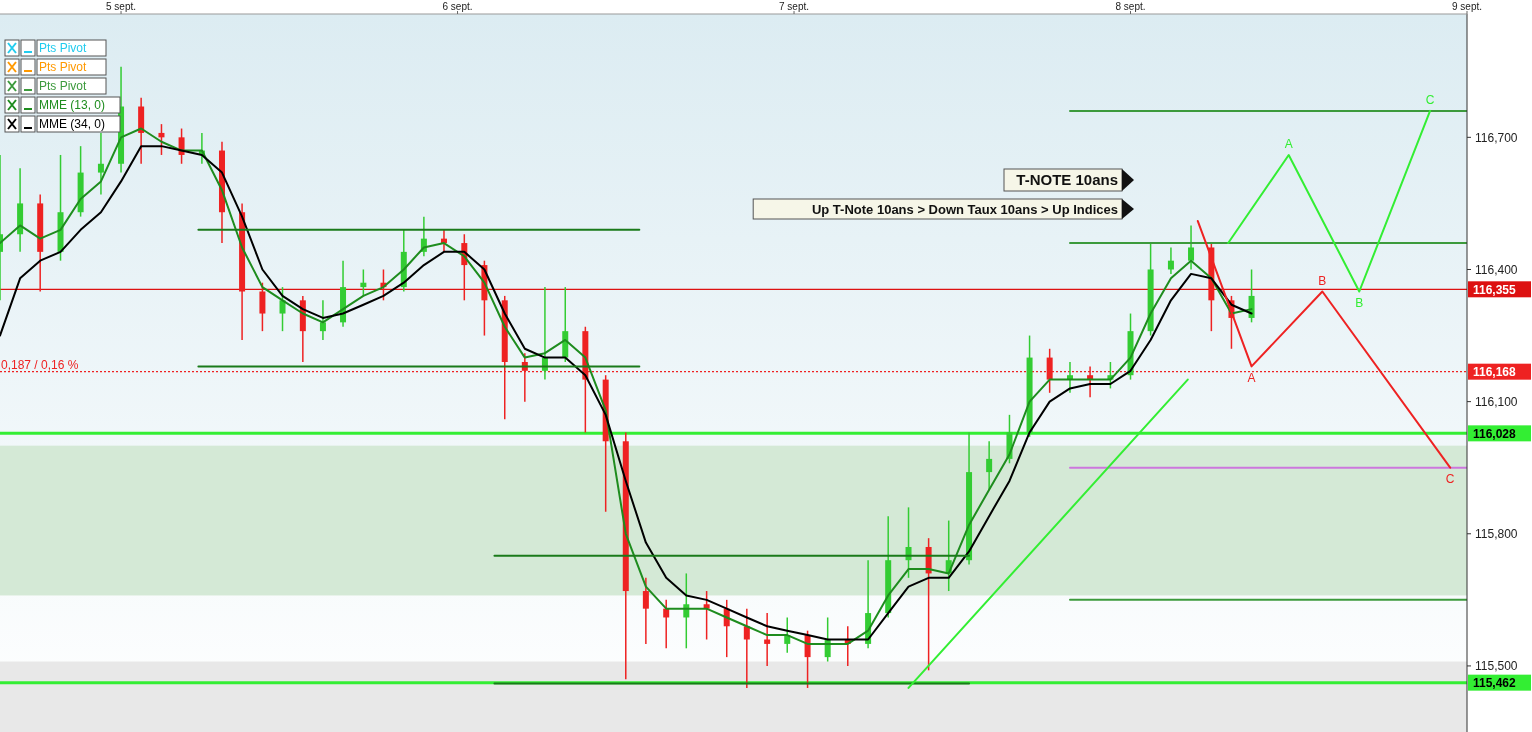 This screenshot has width=1532, height=732. What do you see at coordinates (1067, 180) in the screenshot?
I see `annotation: T-NOTE 10ans` at bounding box center [1067, 180].